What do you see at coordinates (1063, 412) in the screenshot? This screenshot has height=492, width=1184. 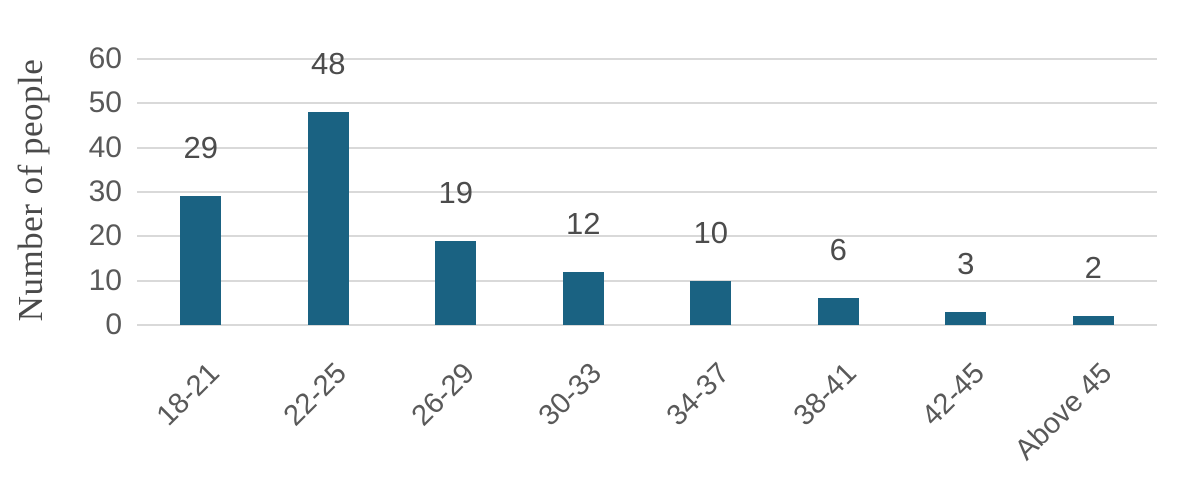 I see `x-tick-label: Above 45` at bounding box center [1063, 412].